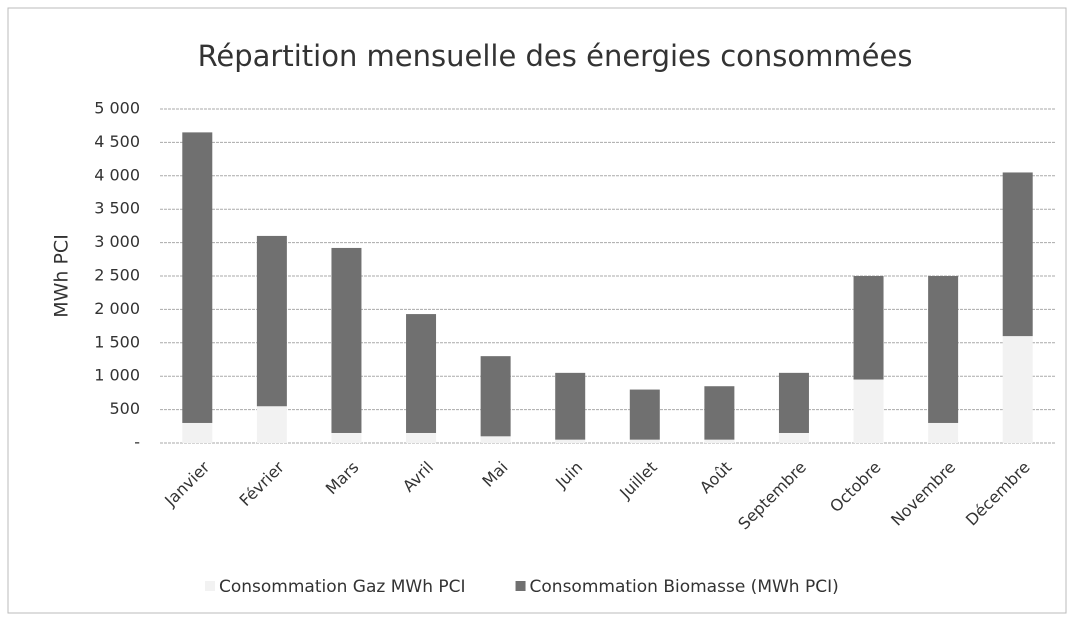  Describe the element at coordinates (117, 275) in the screenshot. I see `y-tick-label: 2 500` at that location.